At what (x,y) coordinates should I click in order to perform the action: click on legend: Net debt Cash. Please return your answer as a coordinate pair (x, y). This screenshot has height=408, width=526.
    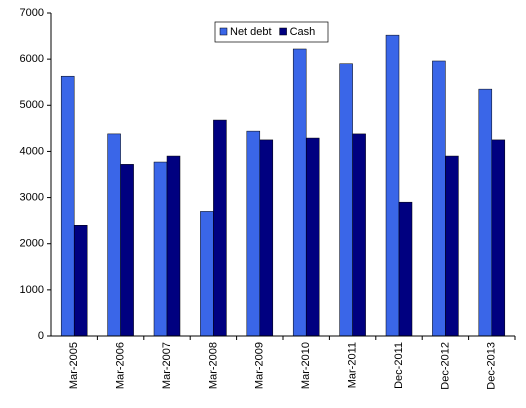
    Looking at the image, I should click on (271, 32).